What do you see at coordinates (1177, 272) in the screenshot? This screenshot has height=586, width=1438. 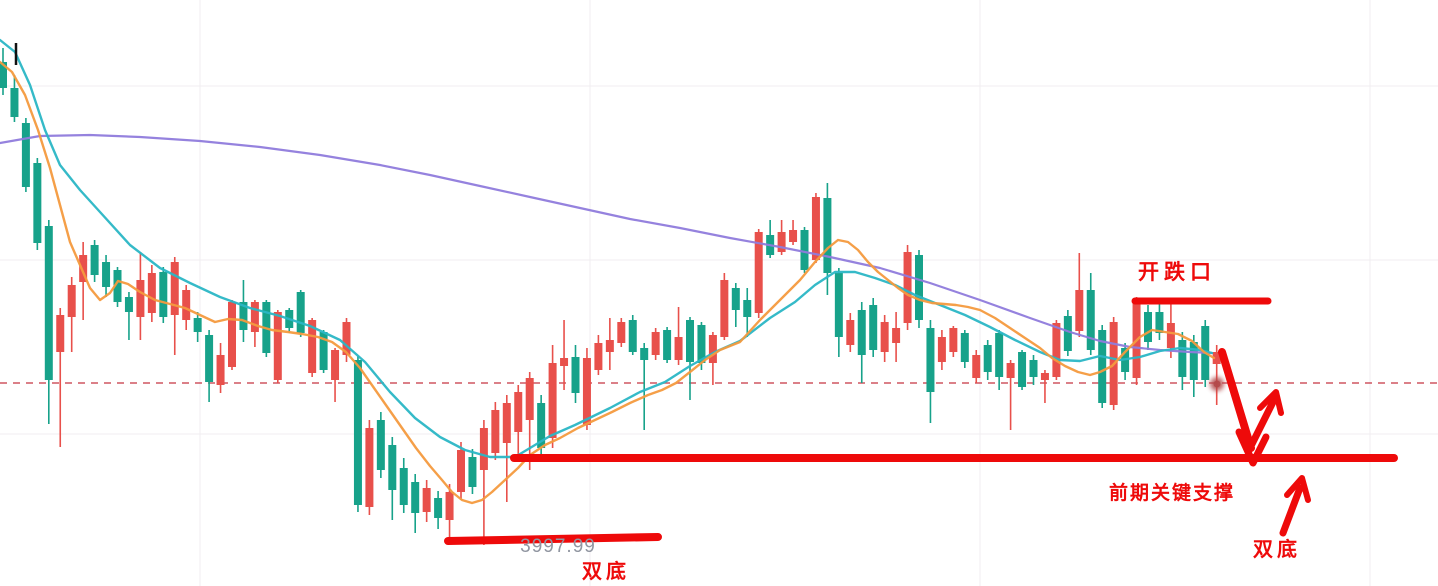 I see `annotation-label-gap-down: 开跌口` at bounding box center [1177, 272].